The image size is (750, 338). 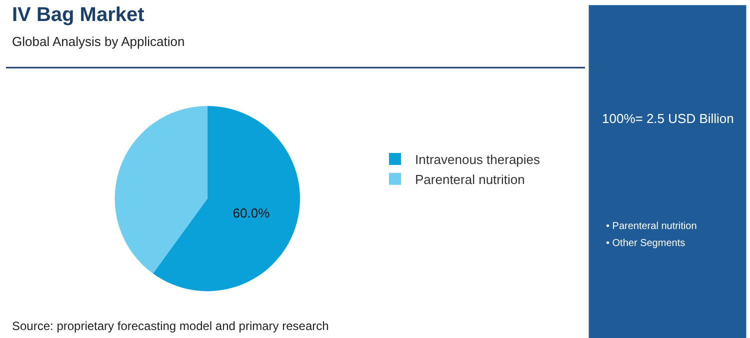 I want to click on chart-subtitle: Global Analysis by Application, so click(x=98, y=41).